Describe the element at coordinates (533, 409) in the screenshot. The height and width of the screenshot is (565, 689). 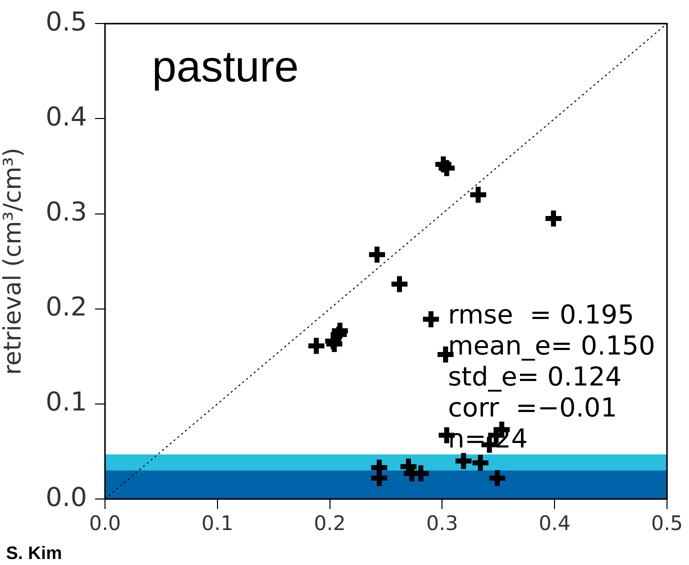
I see `annotation: corr =−0.01` at that location.